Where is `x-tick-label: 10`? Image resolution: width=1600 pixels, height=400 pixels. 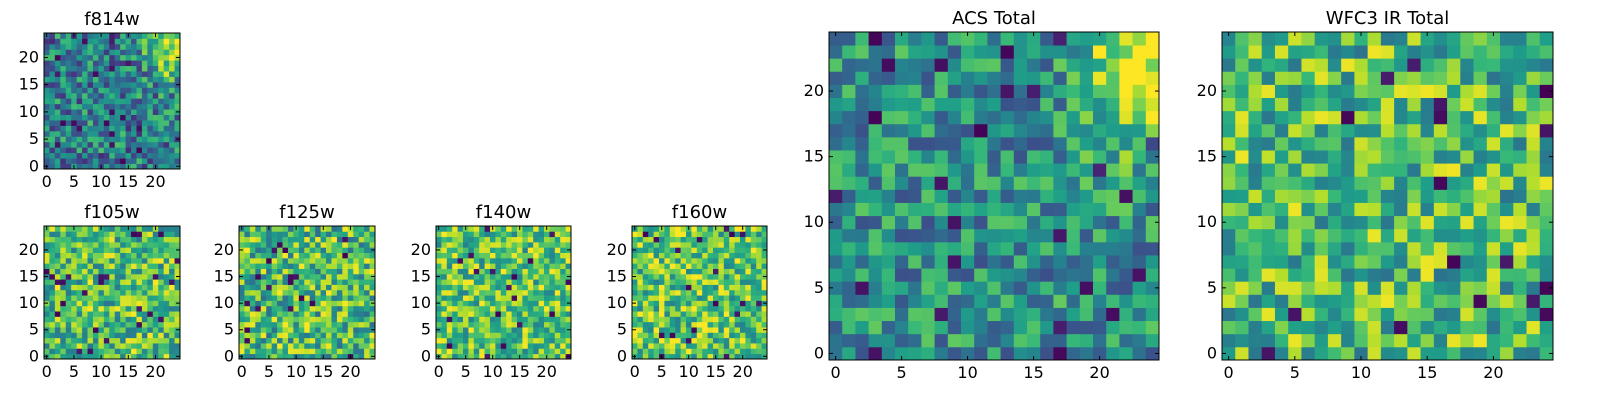 x-tick-label: 10 is located at coordinates (1361, 372).